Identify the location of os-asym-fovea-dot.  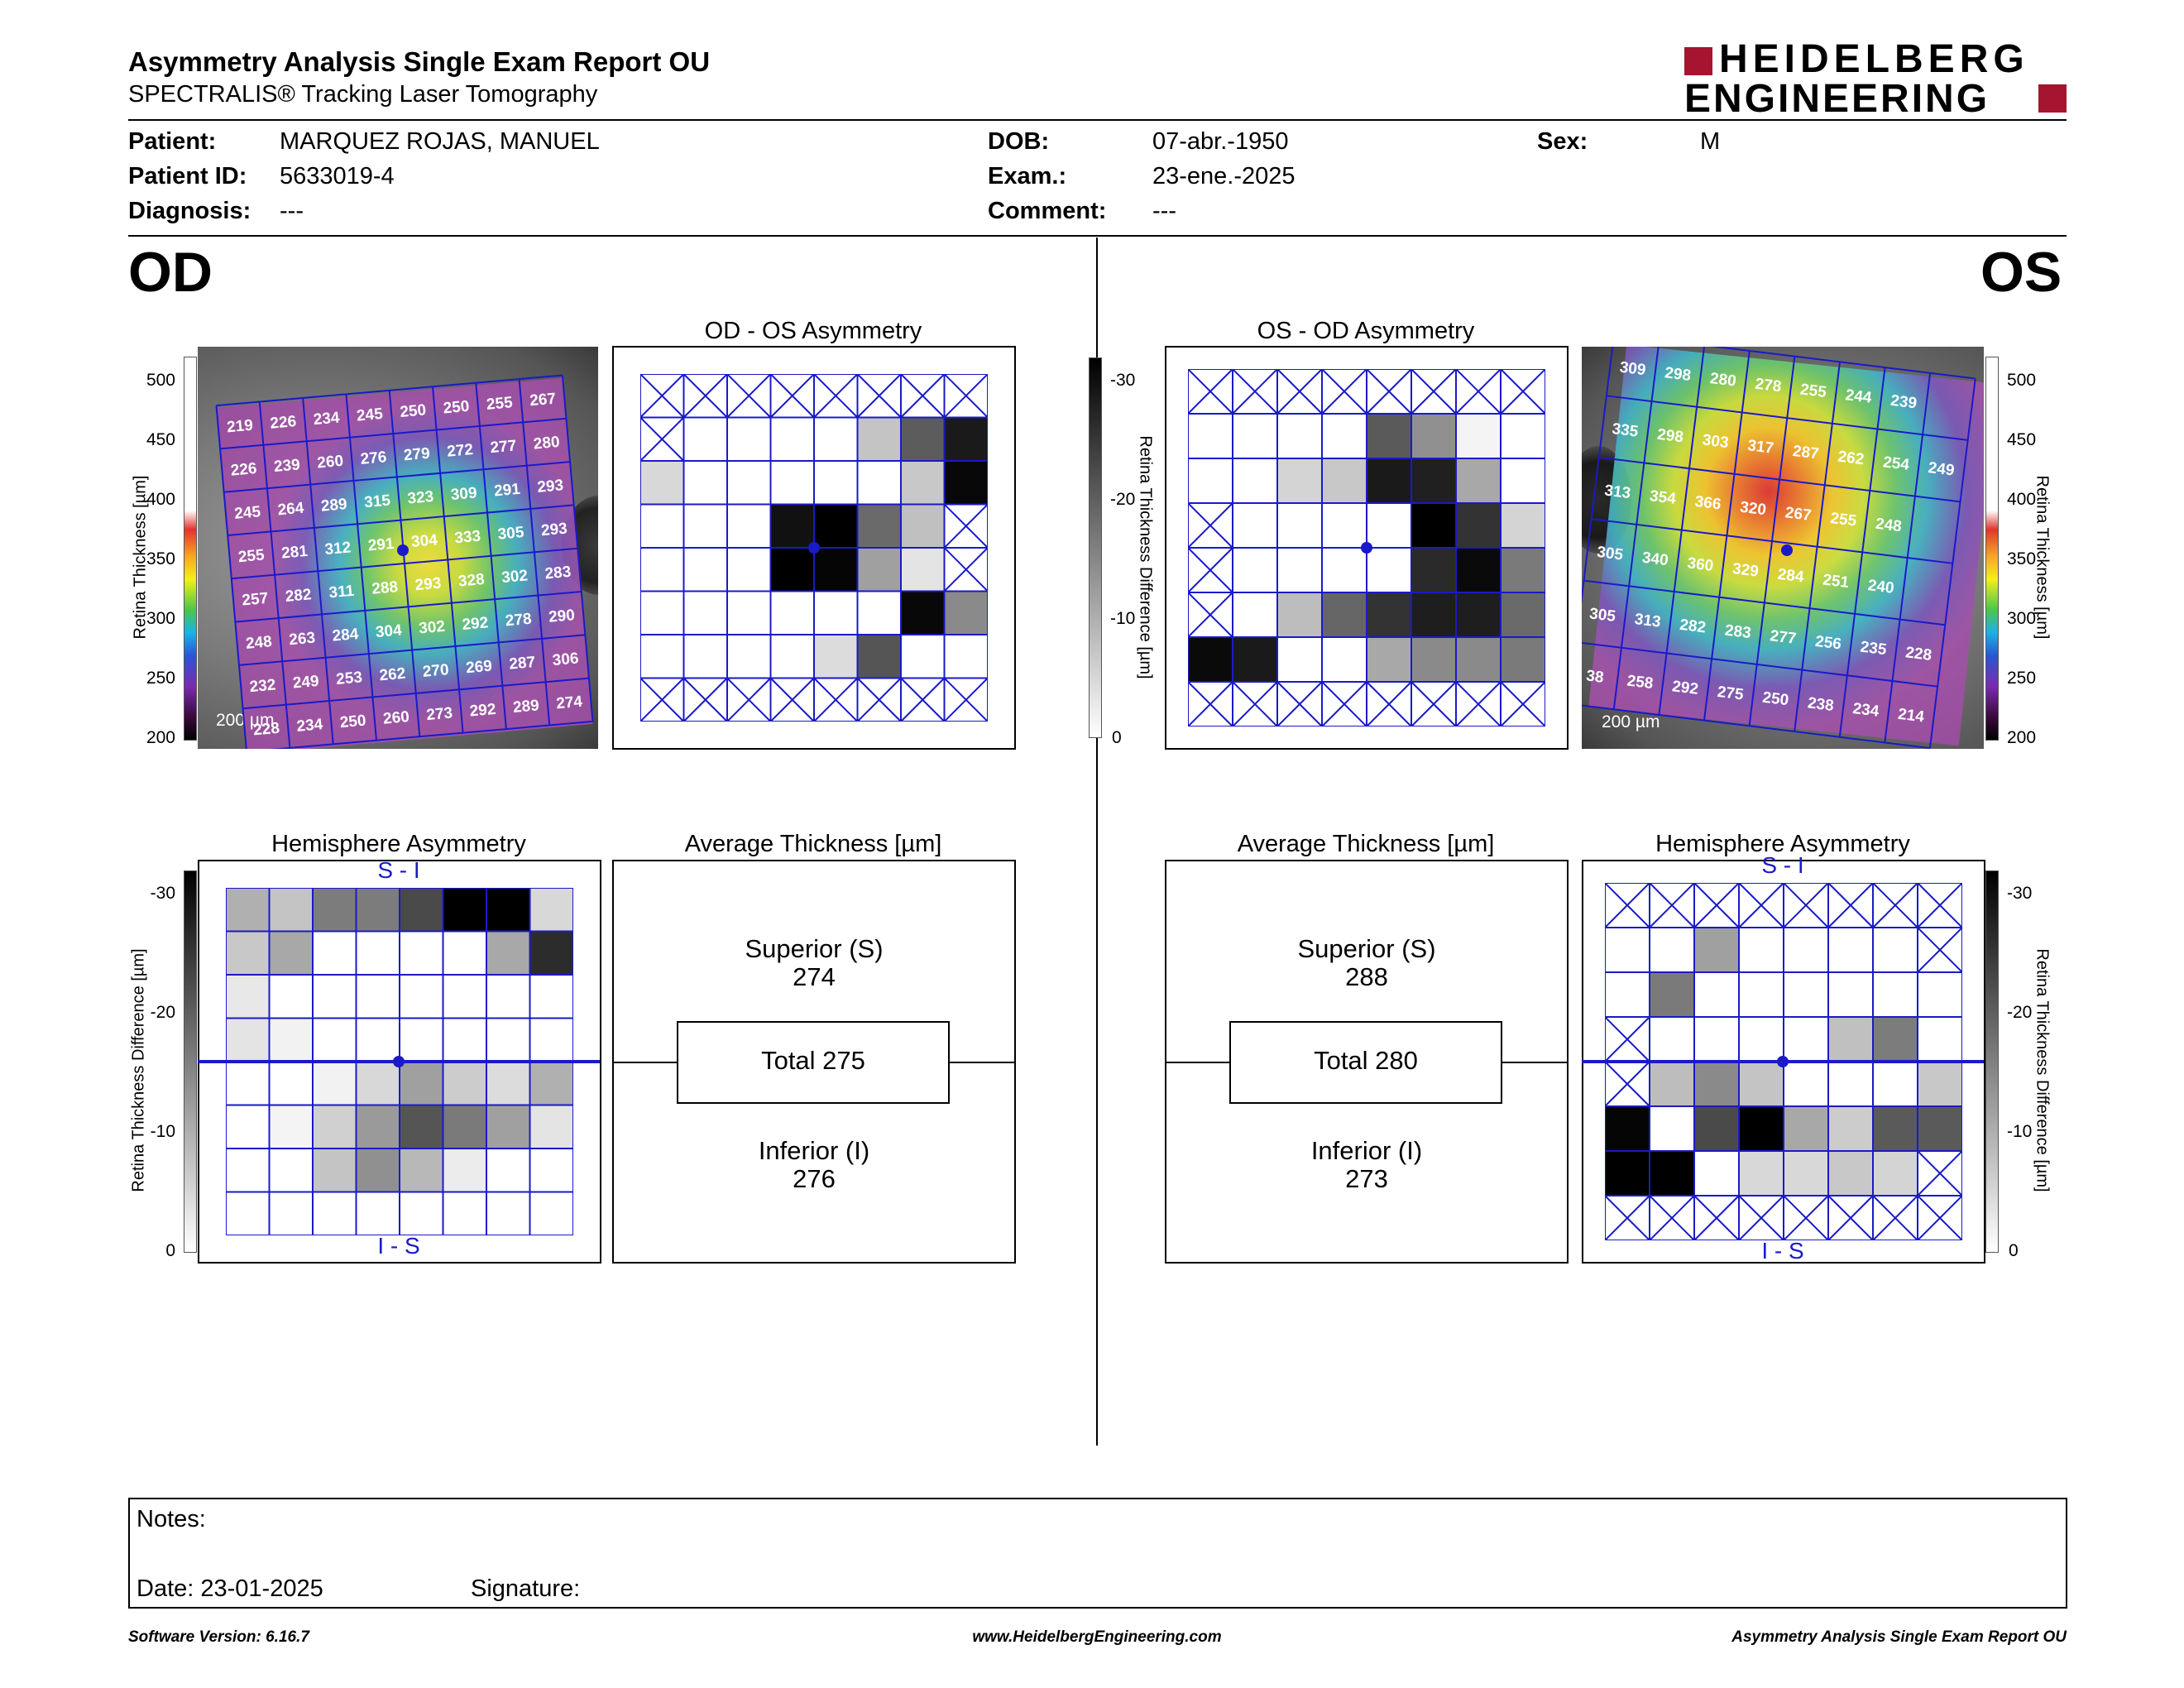
(1366, 548).